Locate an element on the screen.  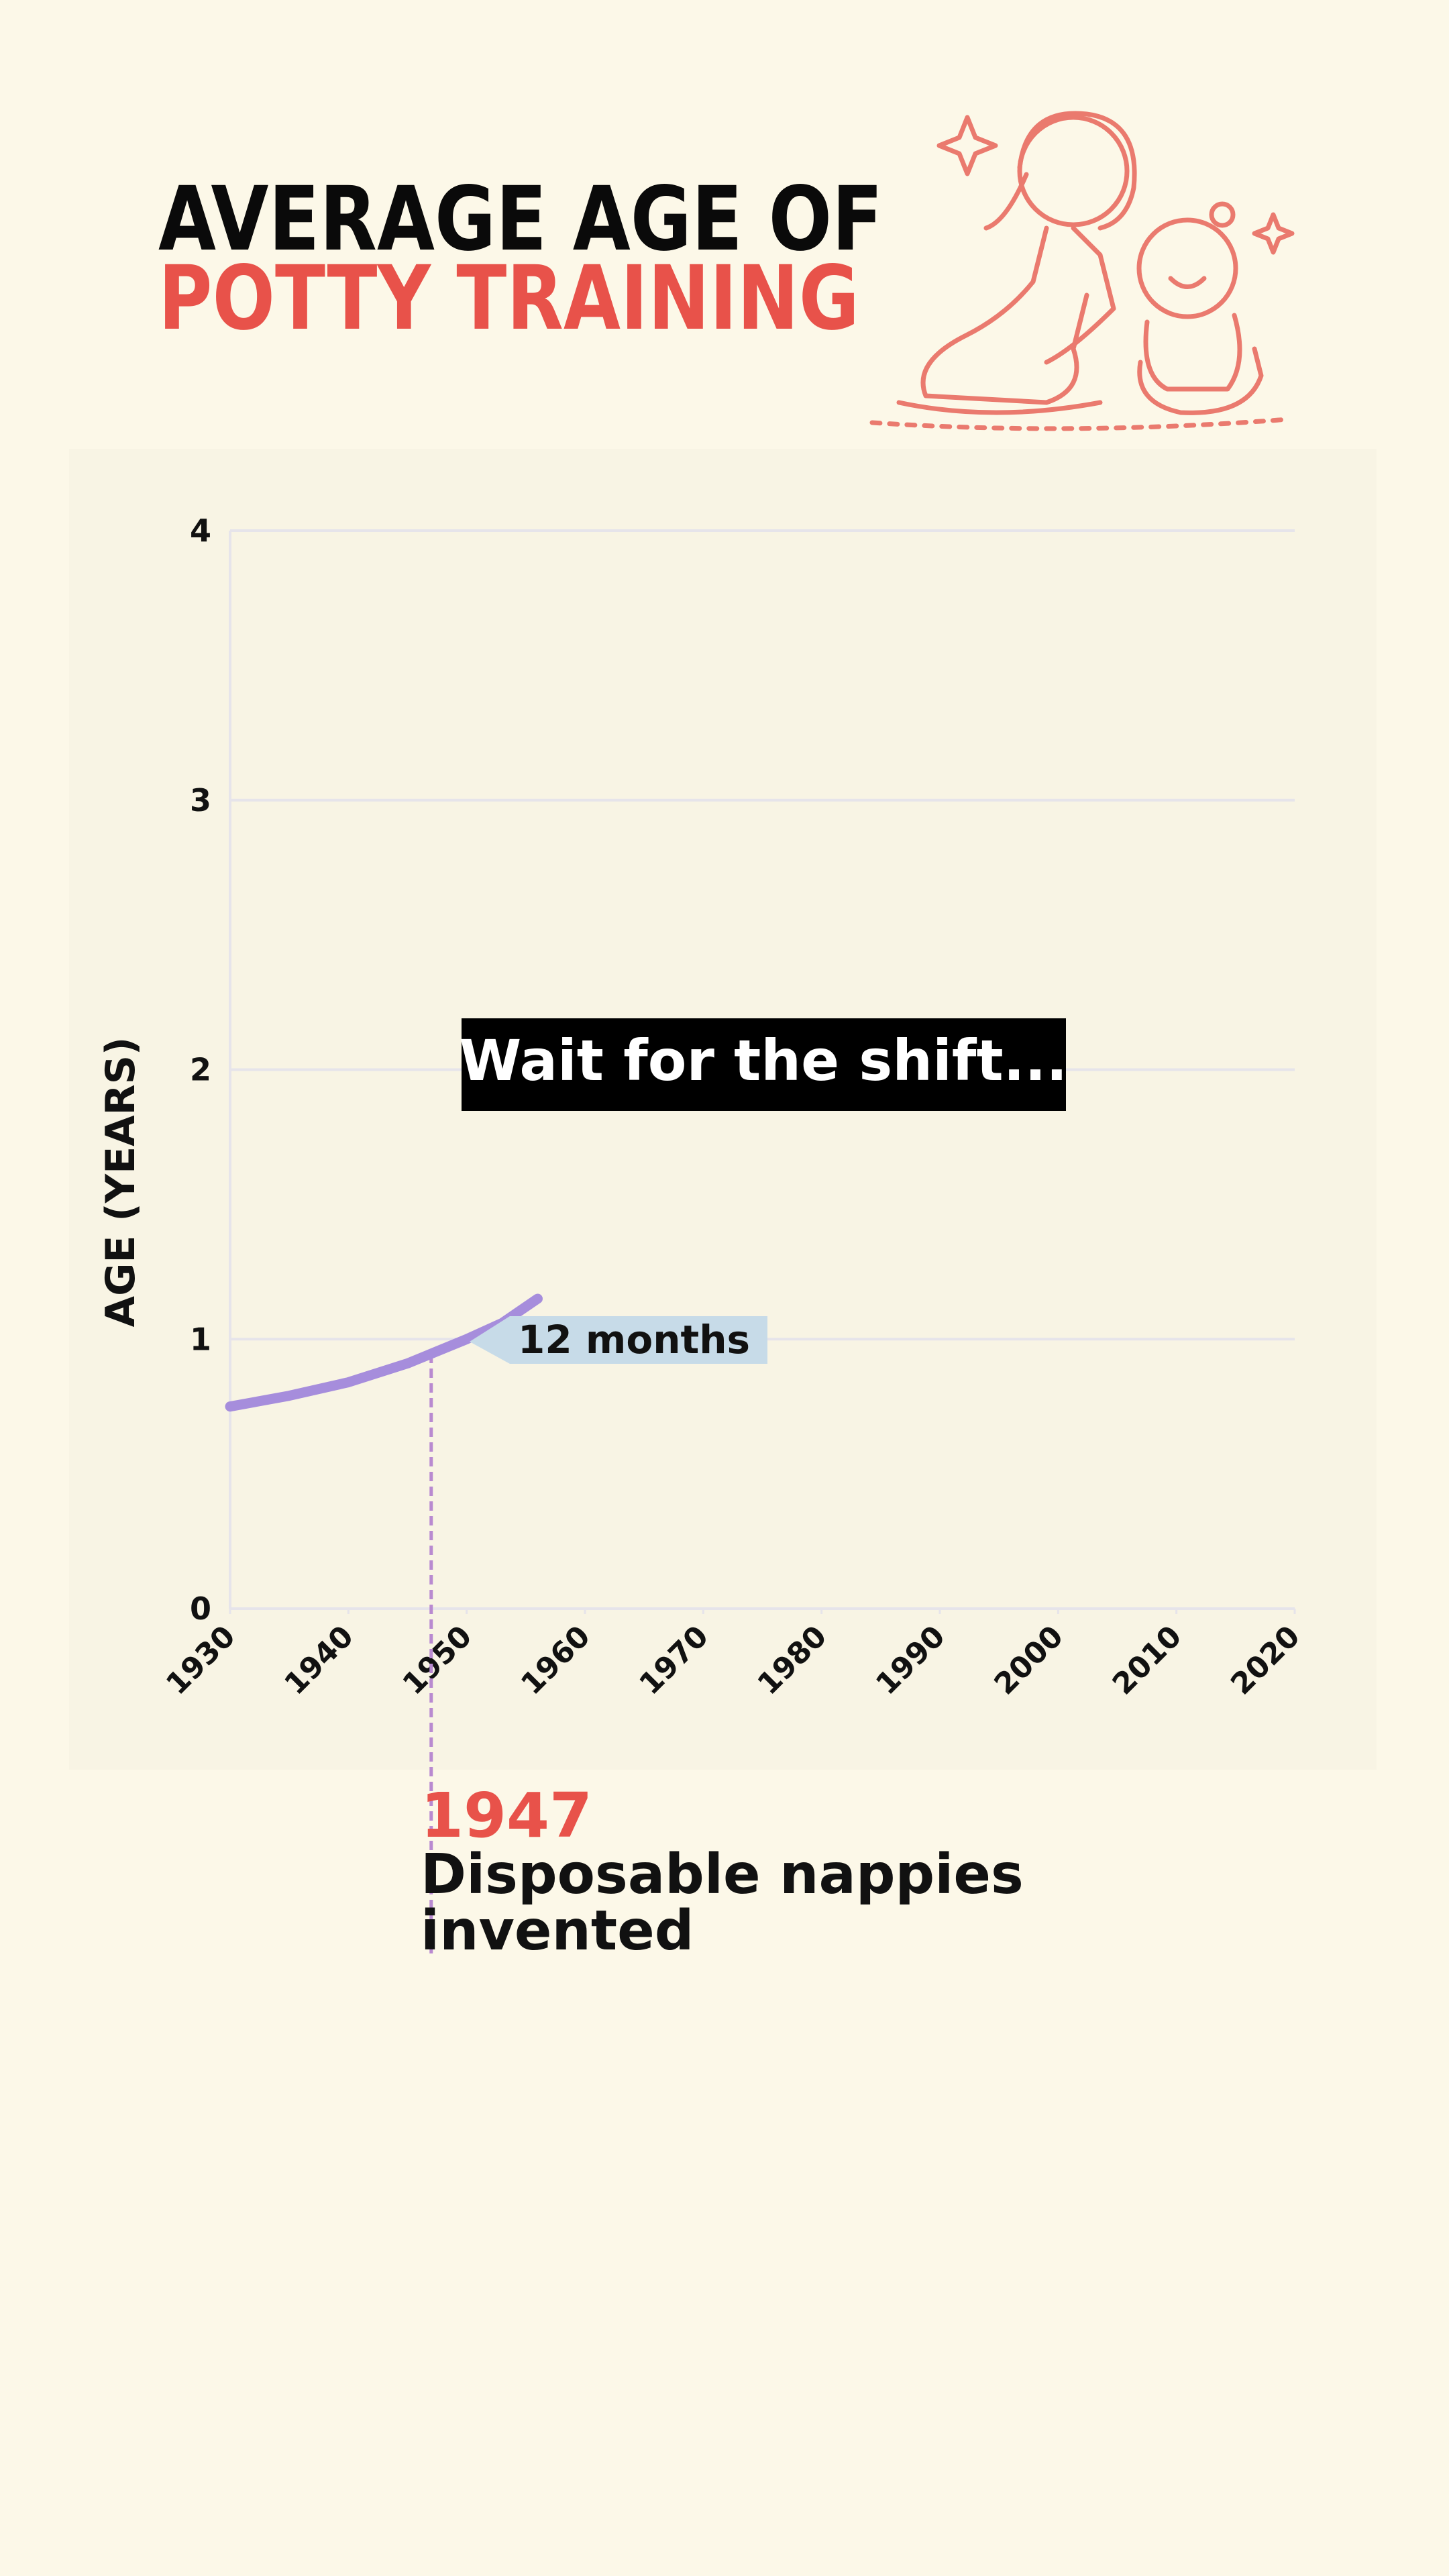
y-tick-label: 0 is located at coordinates (200, 1609).